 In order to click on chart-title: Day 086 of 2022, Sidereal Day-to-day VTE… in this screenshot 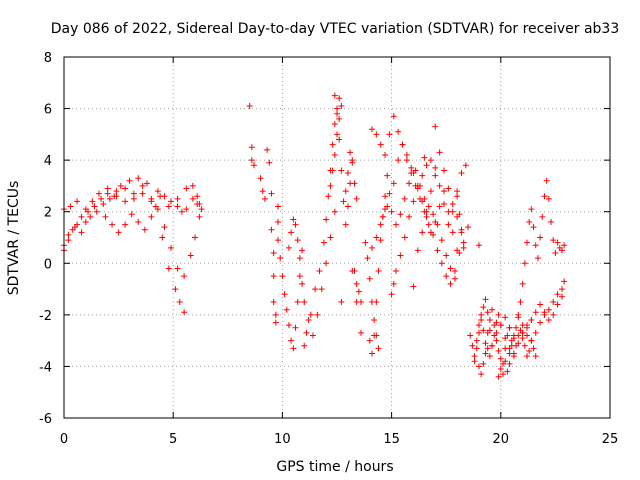, I will do `click(335, 29)`.